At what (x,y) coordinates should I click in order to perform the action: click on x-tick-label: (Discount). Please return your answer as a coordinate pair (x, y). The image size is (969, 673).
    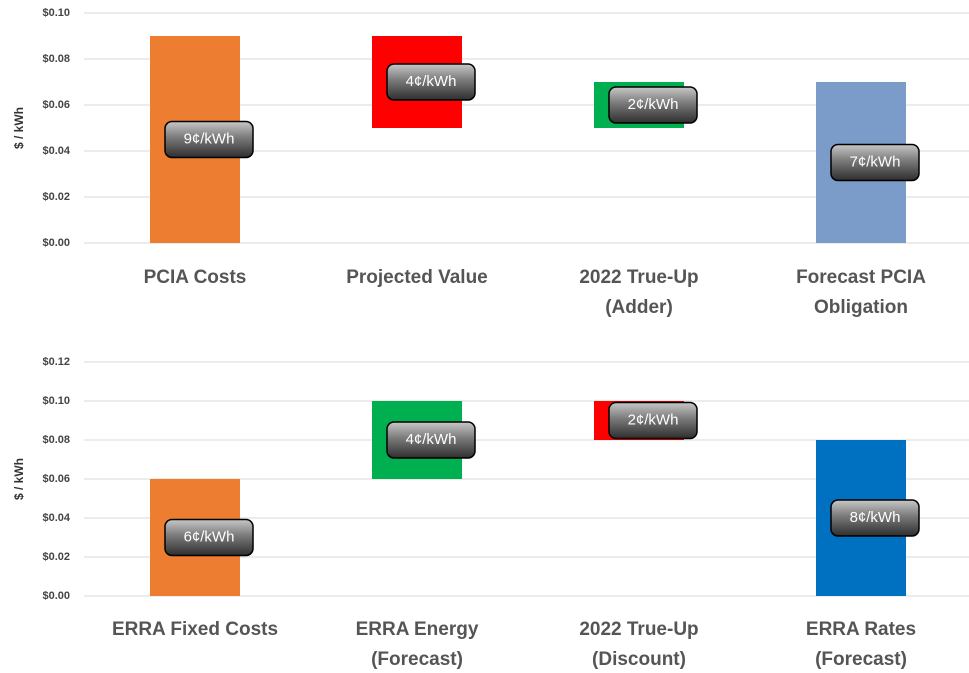
    Looking at the image, I should click on (639, 659).